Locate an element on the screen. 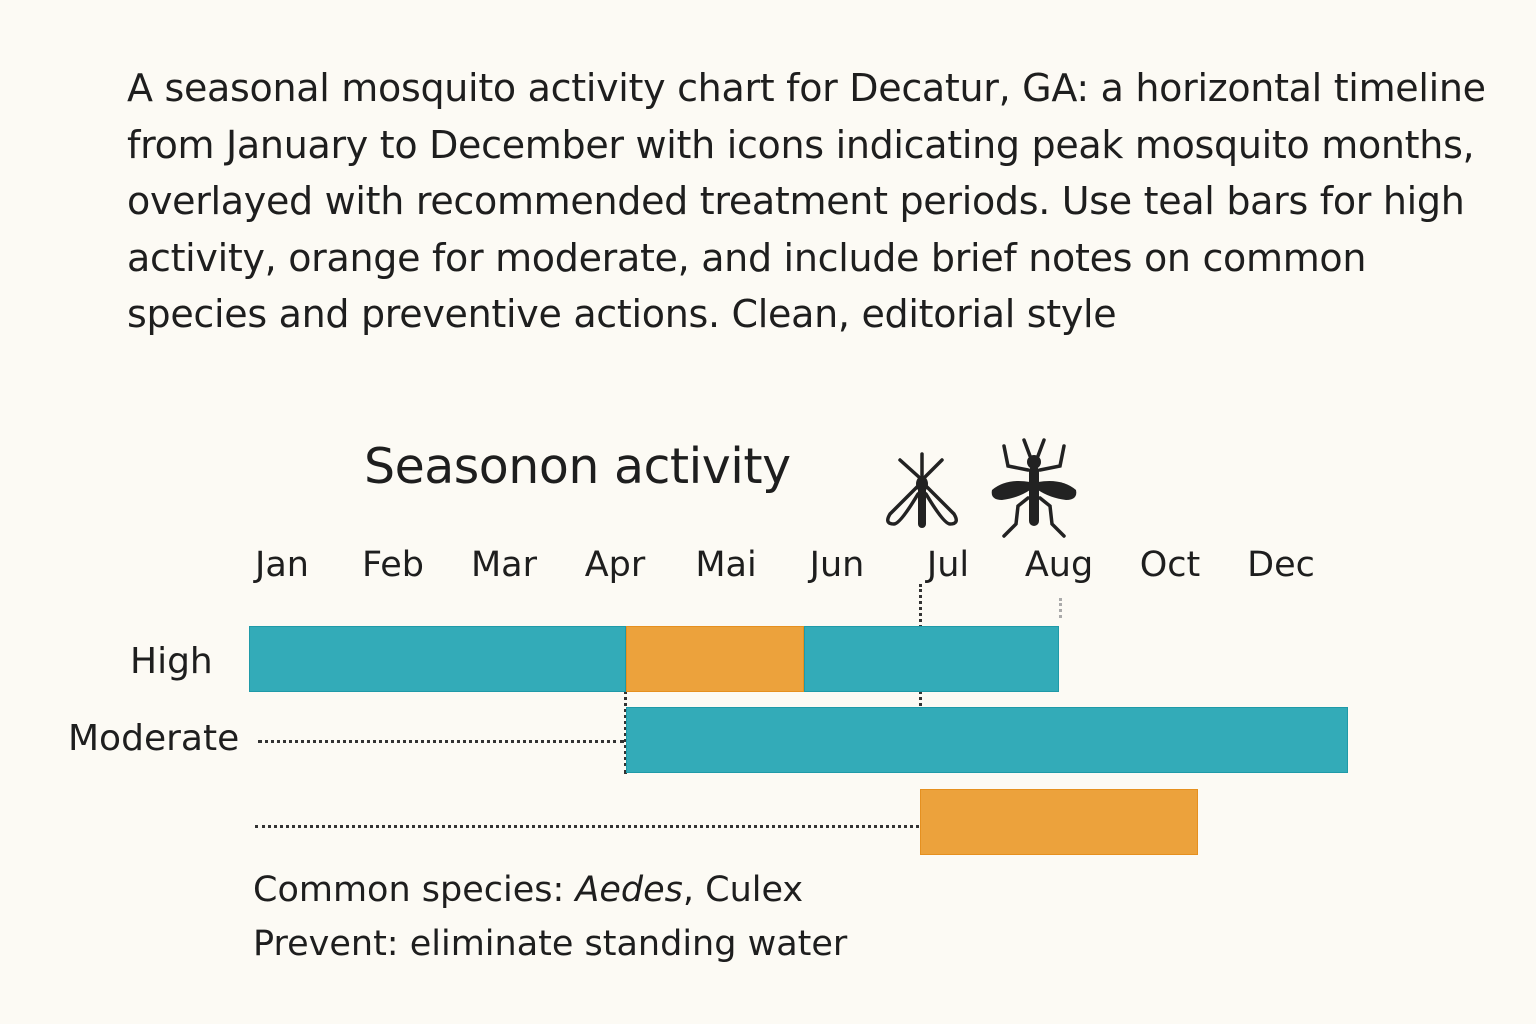  month-tick-label: Jan is located at coordinates (282, 565).